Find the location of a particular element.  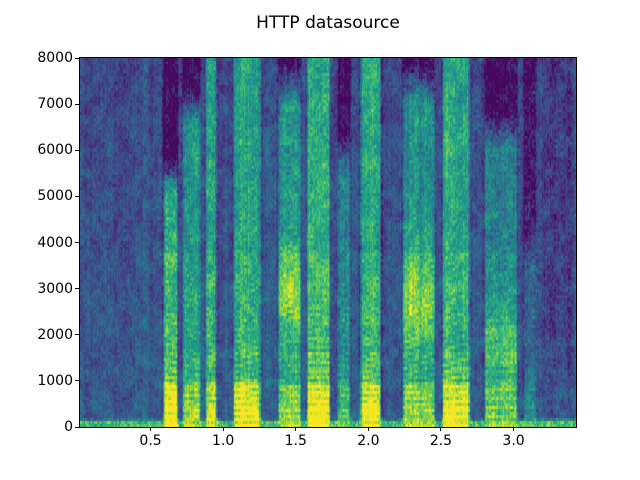

x-tick-label: 1.0 is located at coordinates (223, 441).